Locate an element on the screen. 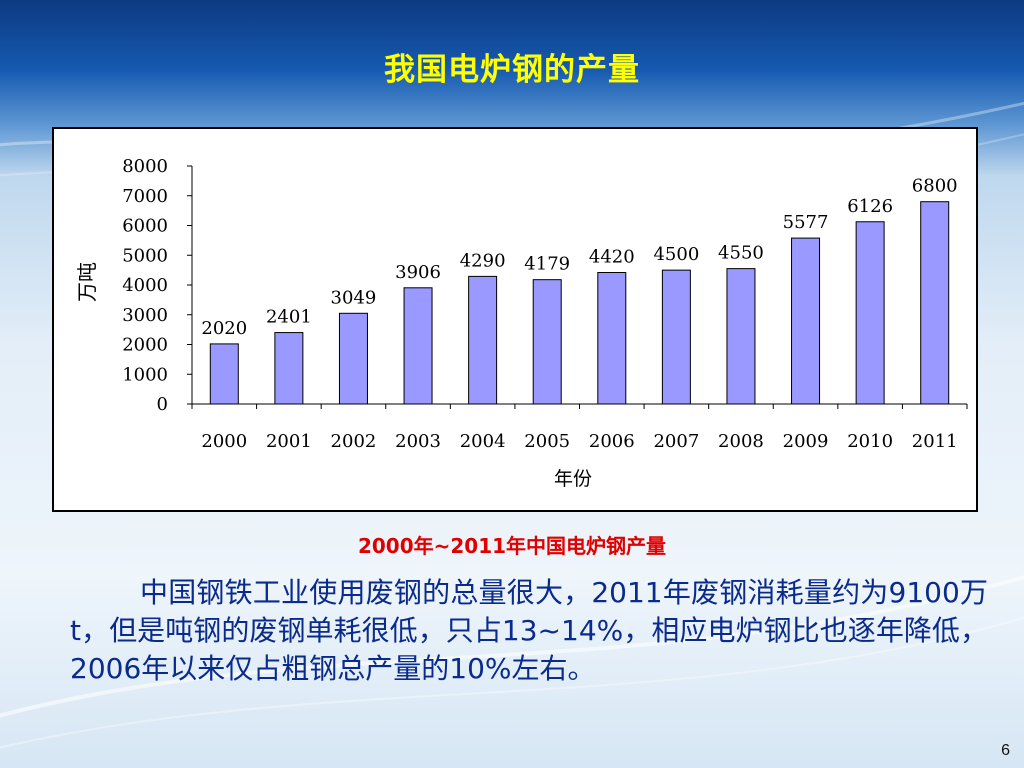  x-tick-label: 2003 is located at coordinates (418, 441).